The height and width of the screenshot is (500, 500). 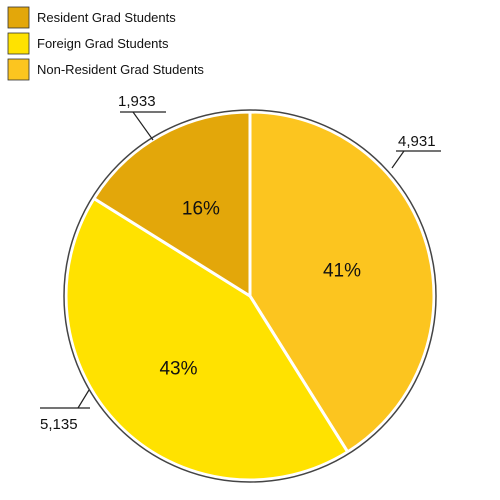 I want to click on legend-entry-non-resident: Non-Resident Grad Students, so click(x=105, y=69).